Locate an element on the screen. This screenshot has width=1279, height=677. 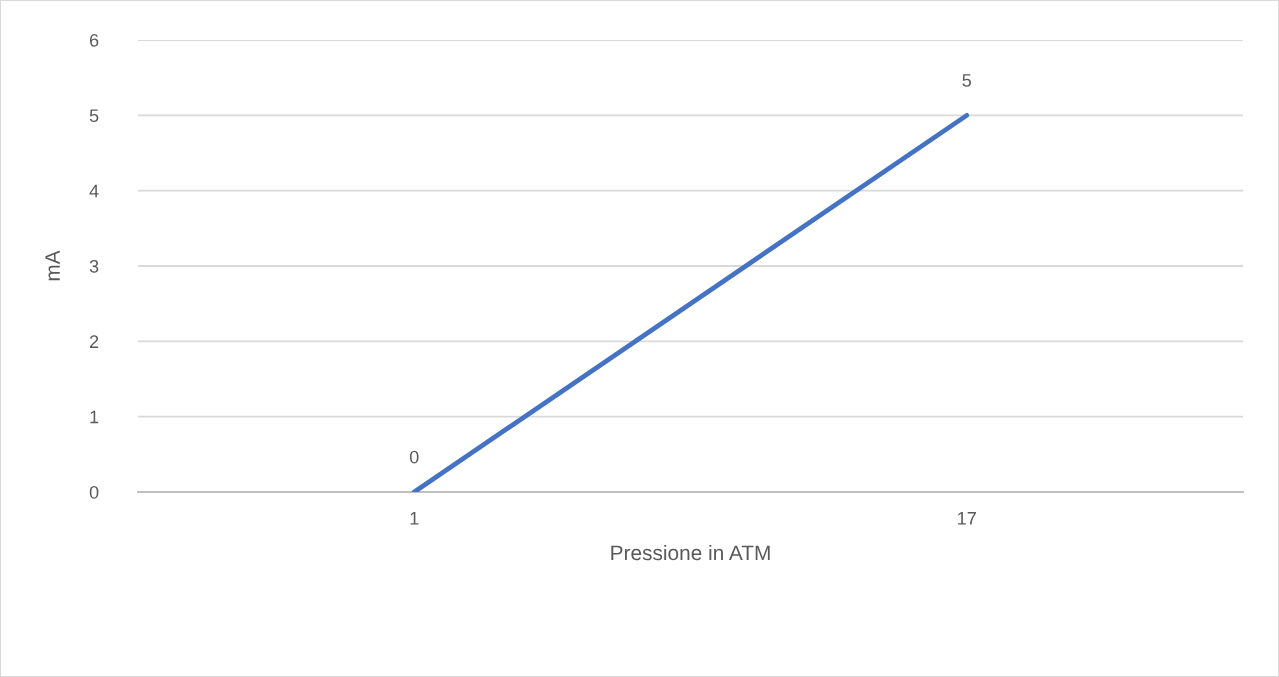
y-tick-label: 6 is located at coordinates (94, 40).